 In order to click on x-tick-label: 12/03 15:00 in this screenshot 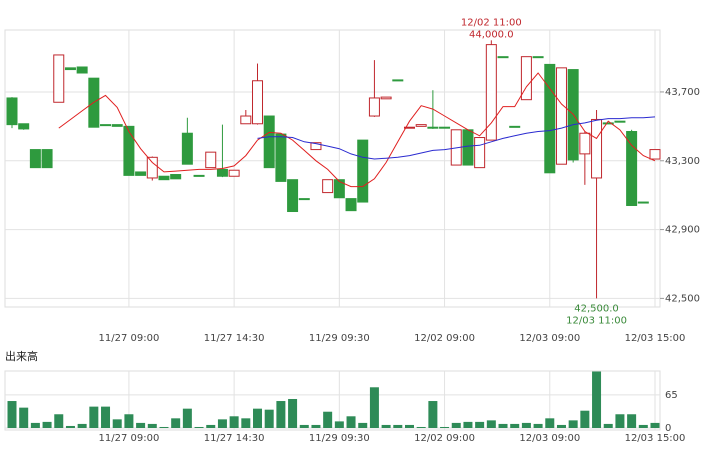, I will do `click(655, 338)`.